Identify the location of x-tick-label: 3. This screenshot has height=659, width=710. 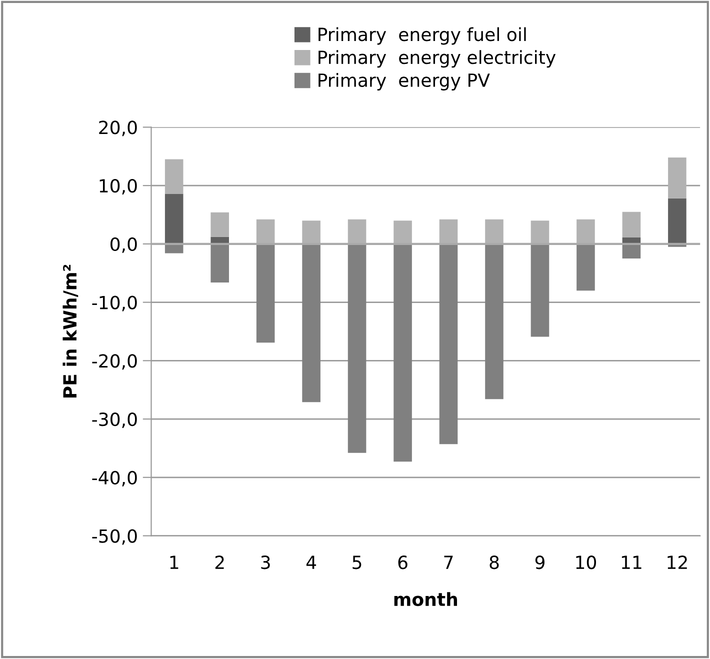
(265, 563).